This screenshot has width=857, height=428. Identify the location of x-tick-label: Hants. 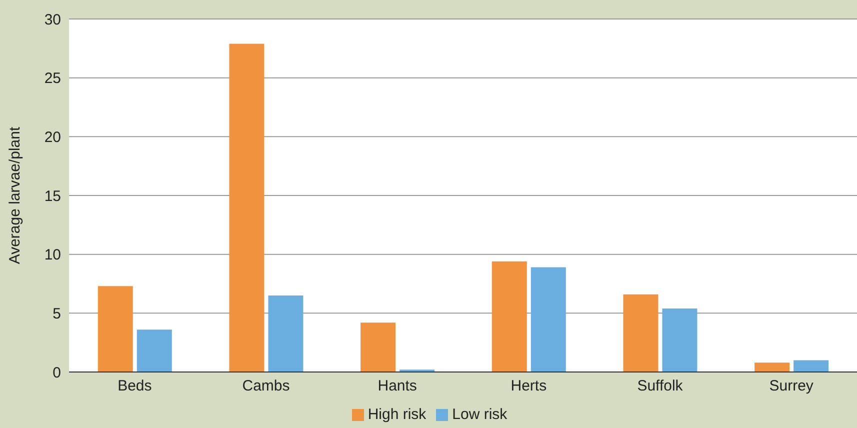
(397, 386).